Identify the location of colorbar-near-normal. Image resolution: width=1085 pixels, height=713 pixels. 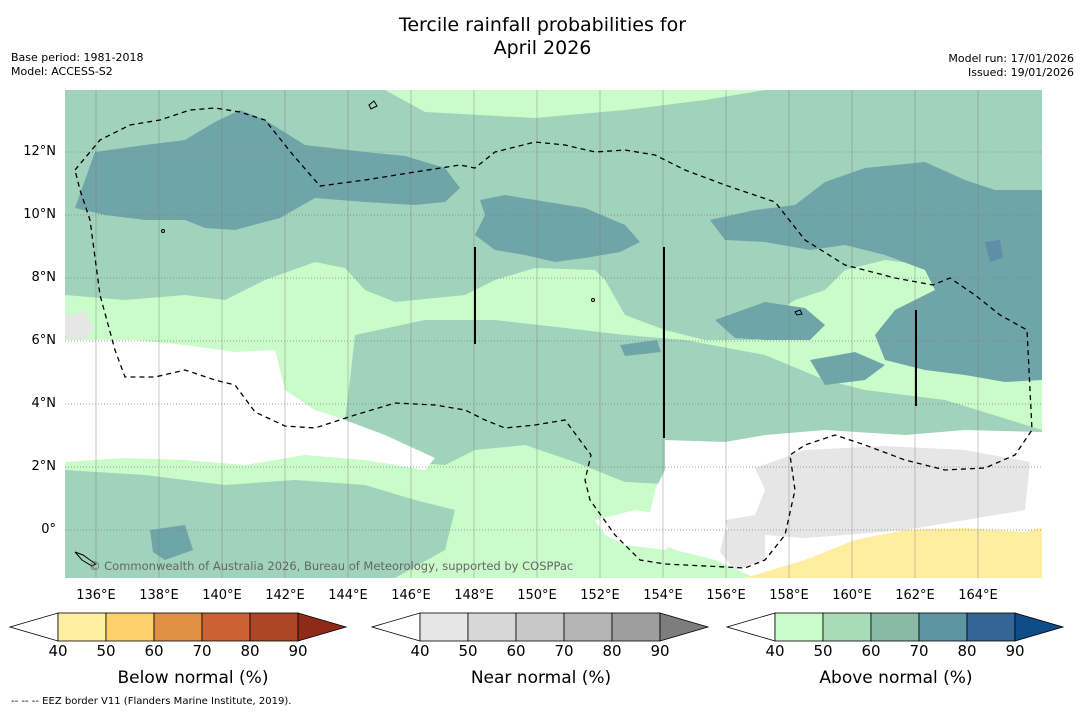
(540, 627).